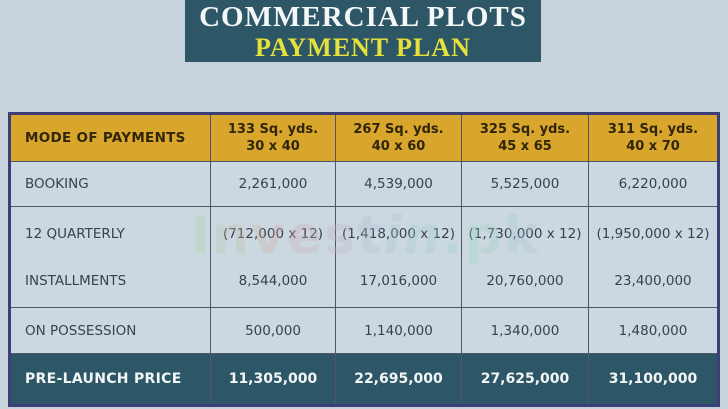 The width and height of the screenshot is (728, 409). What do you see at coordinates (398, 146) in the screenshot?
I see `plot-dimensions: 40 x 60` at bounding box center [398, 146].